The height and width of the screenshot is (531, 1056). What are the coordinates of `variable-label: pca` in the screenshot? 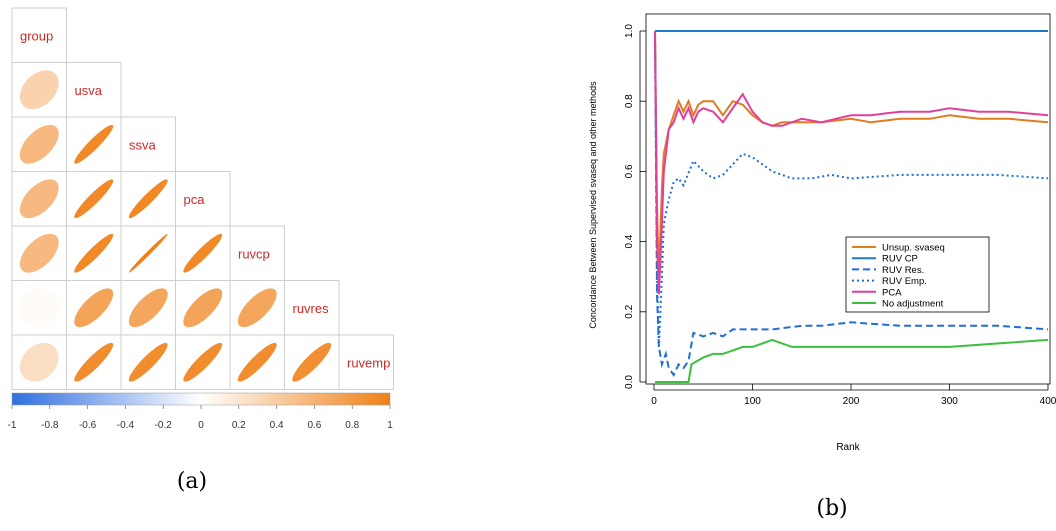 It's located at (195, 199).